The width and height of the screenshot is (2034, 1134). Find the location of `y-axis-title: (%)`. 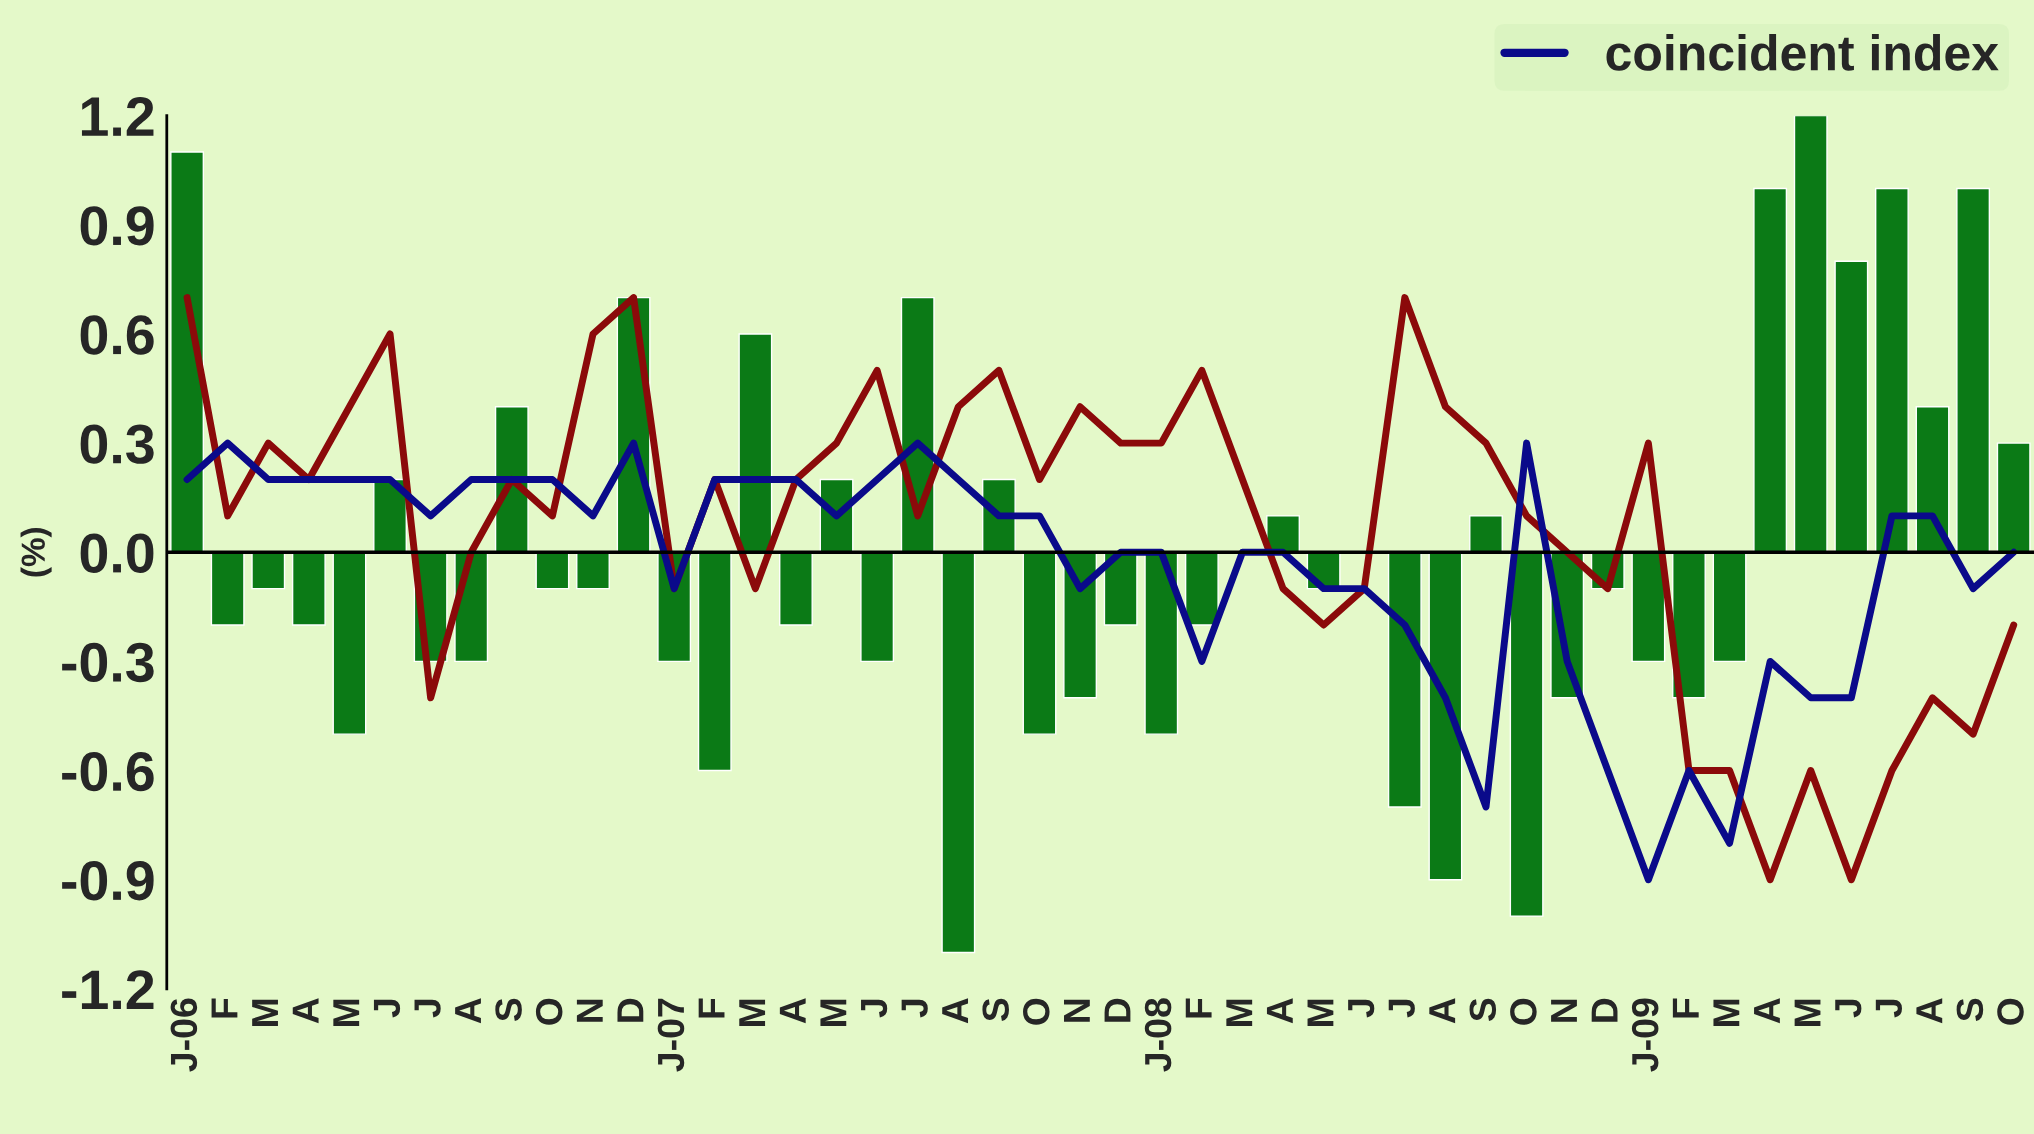

y-axis-title: (%) is located at coordinates (36, 552).